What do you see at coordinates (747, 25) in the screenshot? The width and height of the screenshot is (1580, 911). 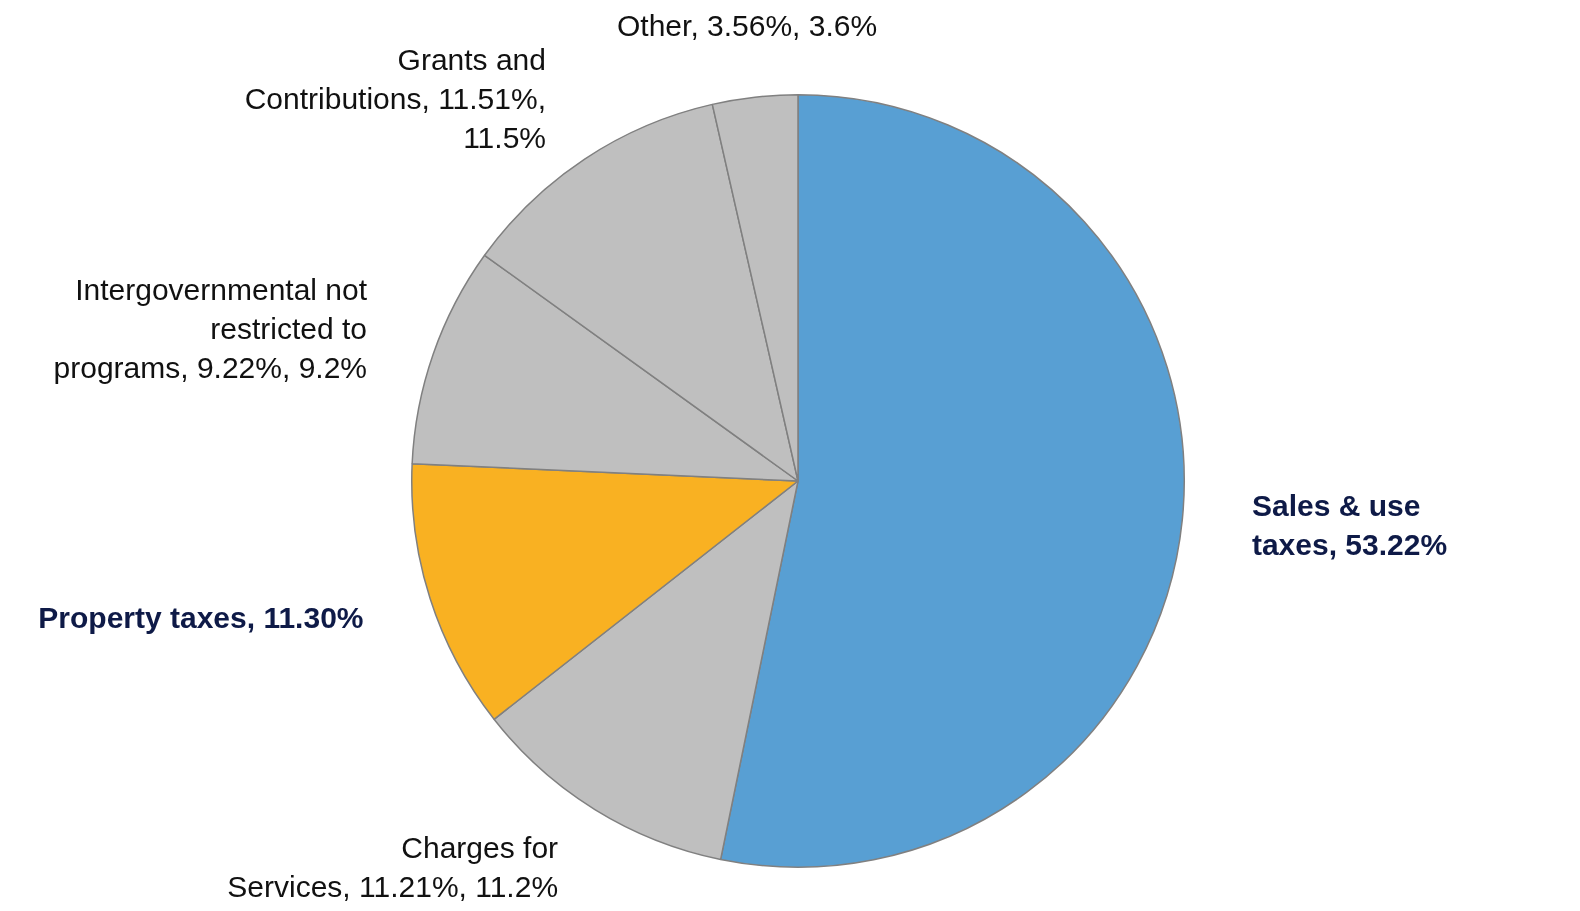 I see `slice-label: Other, 3.56%, 3.6%` at bounding box center [747, 25].